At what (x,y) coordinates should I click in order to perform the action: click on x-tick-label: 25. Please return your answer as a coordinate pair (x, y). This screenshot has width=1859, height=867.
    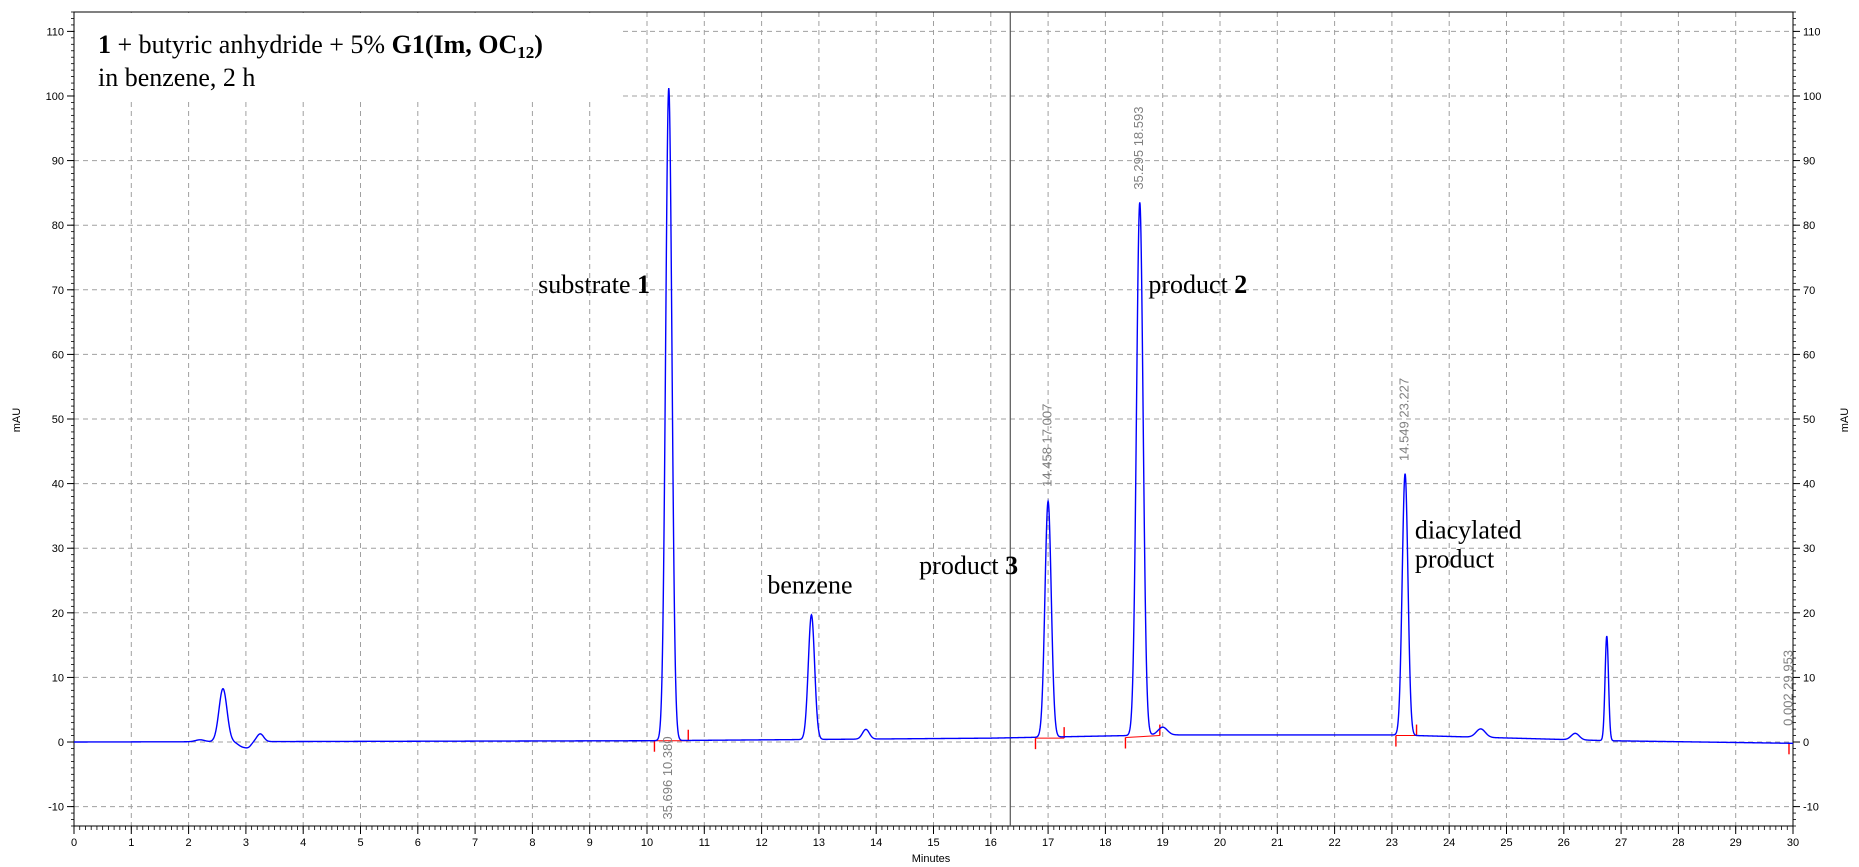
    Looking at the image, I should click on (1506, 843).